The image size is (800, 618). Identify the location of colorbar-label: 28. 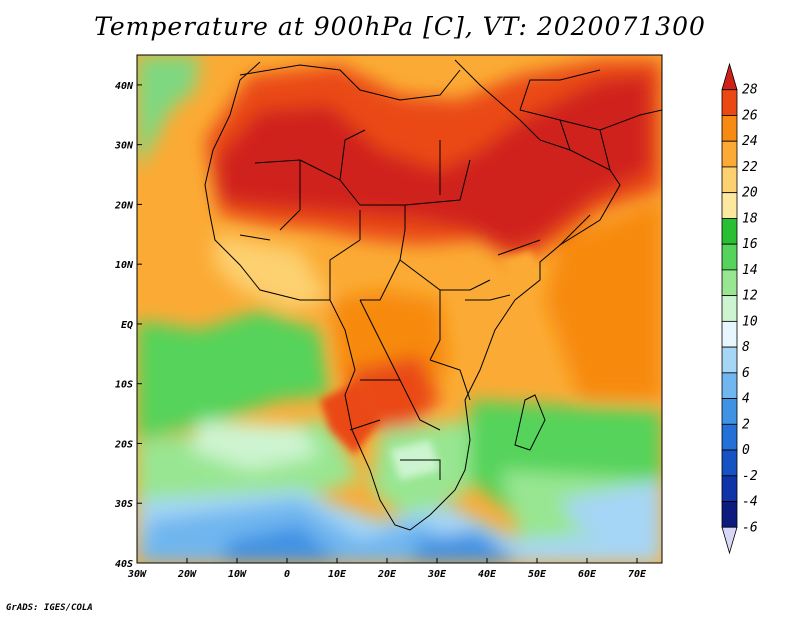
(750, 90).